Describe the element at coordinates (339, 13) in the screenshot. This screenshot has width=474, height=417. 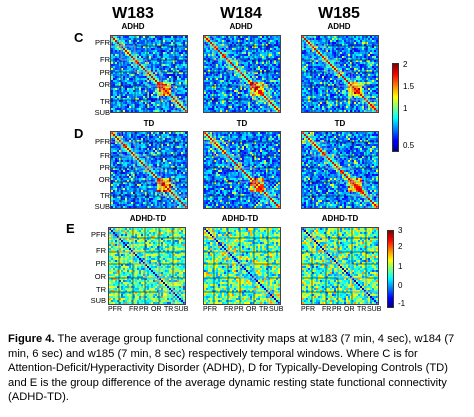
I see `window-title-w185: W185` at that location.